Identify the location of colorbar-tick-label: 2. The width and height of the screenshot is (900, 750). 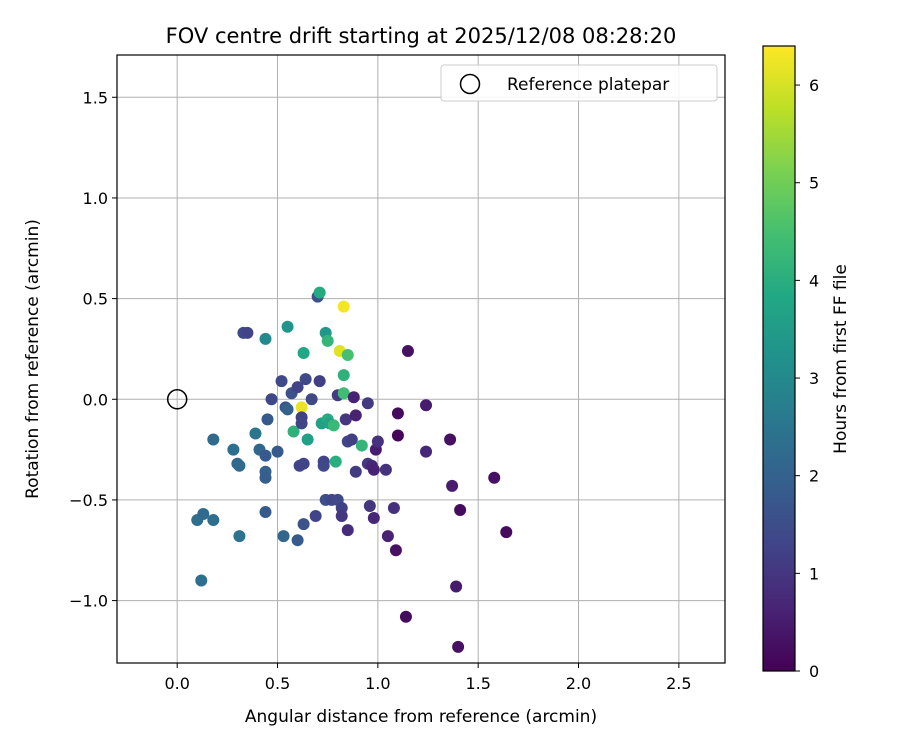
(814, 476).